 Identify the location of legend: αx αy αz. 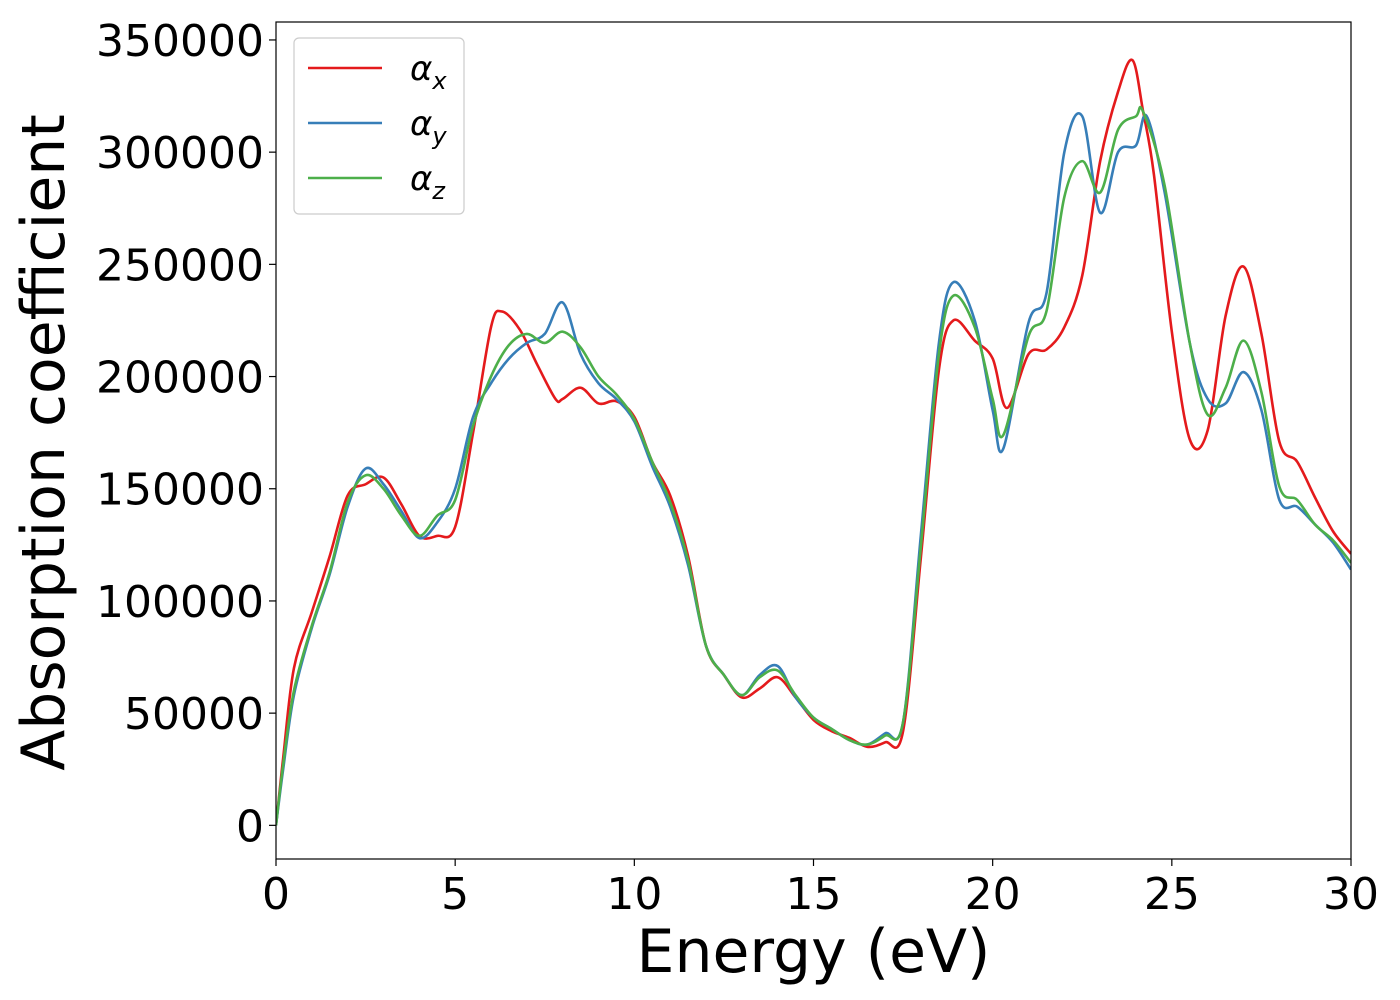
(379, 126).